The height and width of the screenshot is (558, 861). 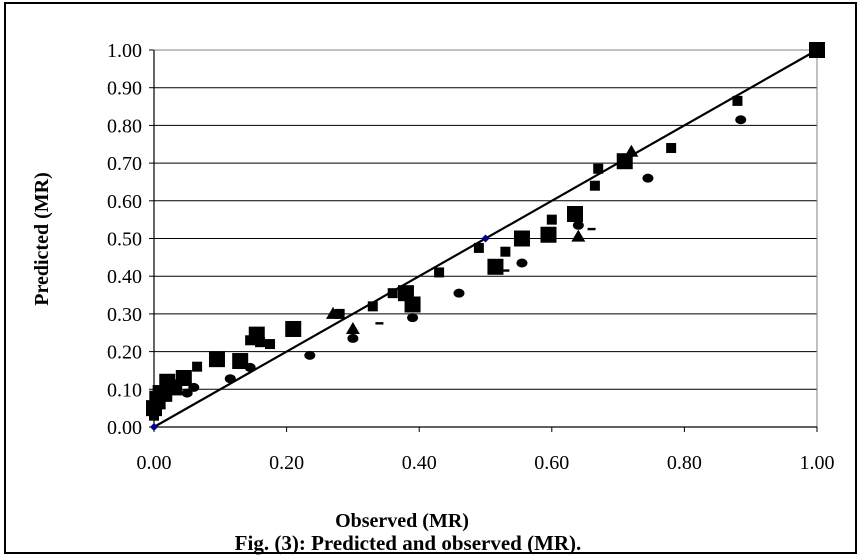 I want to click on x-tick-label: 0.20, so click(x=286, y=463).